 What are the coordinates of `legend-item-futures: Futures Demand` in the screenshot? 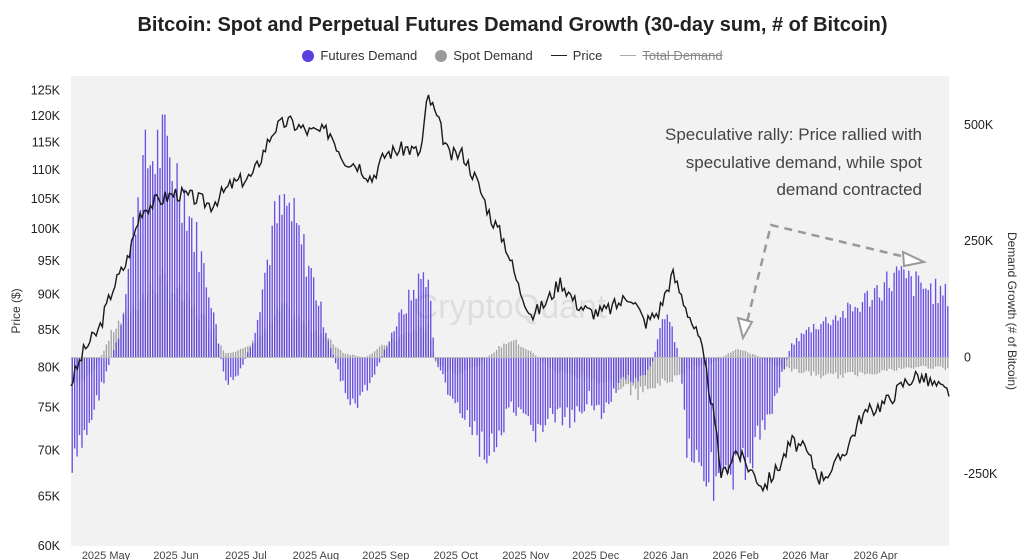 It's located at (359, 55).